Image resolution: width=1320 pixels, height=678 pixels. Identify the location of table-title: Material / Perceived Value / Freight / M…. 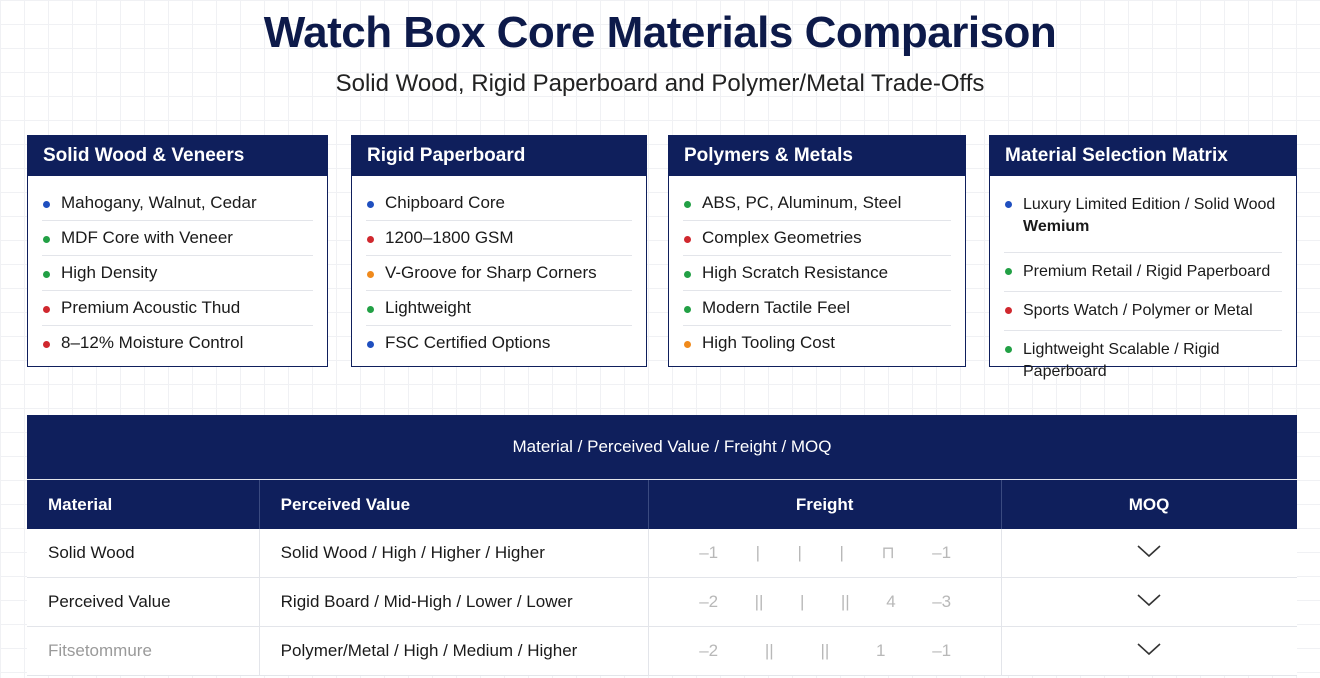
(662, 447).